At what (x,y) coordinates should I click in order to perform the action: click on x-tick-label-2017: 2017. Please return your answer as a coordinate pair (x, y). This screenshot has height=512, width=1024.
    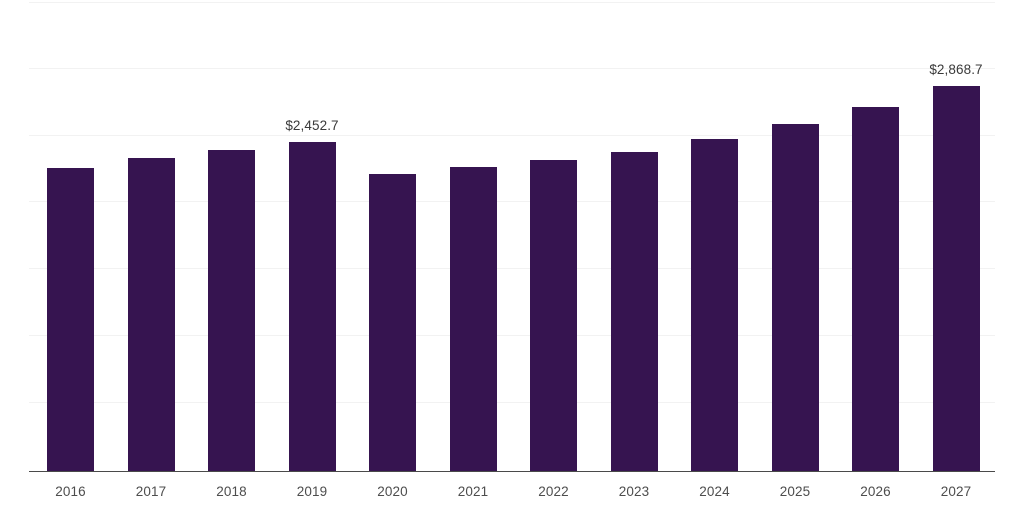
    Looking at the image, I should click on (151, 491).